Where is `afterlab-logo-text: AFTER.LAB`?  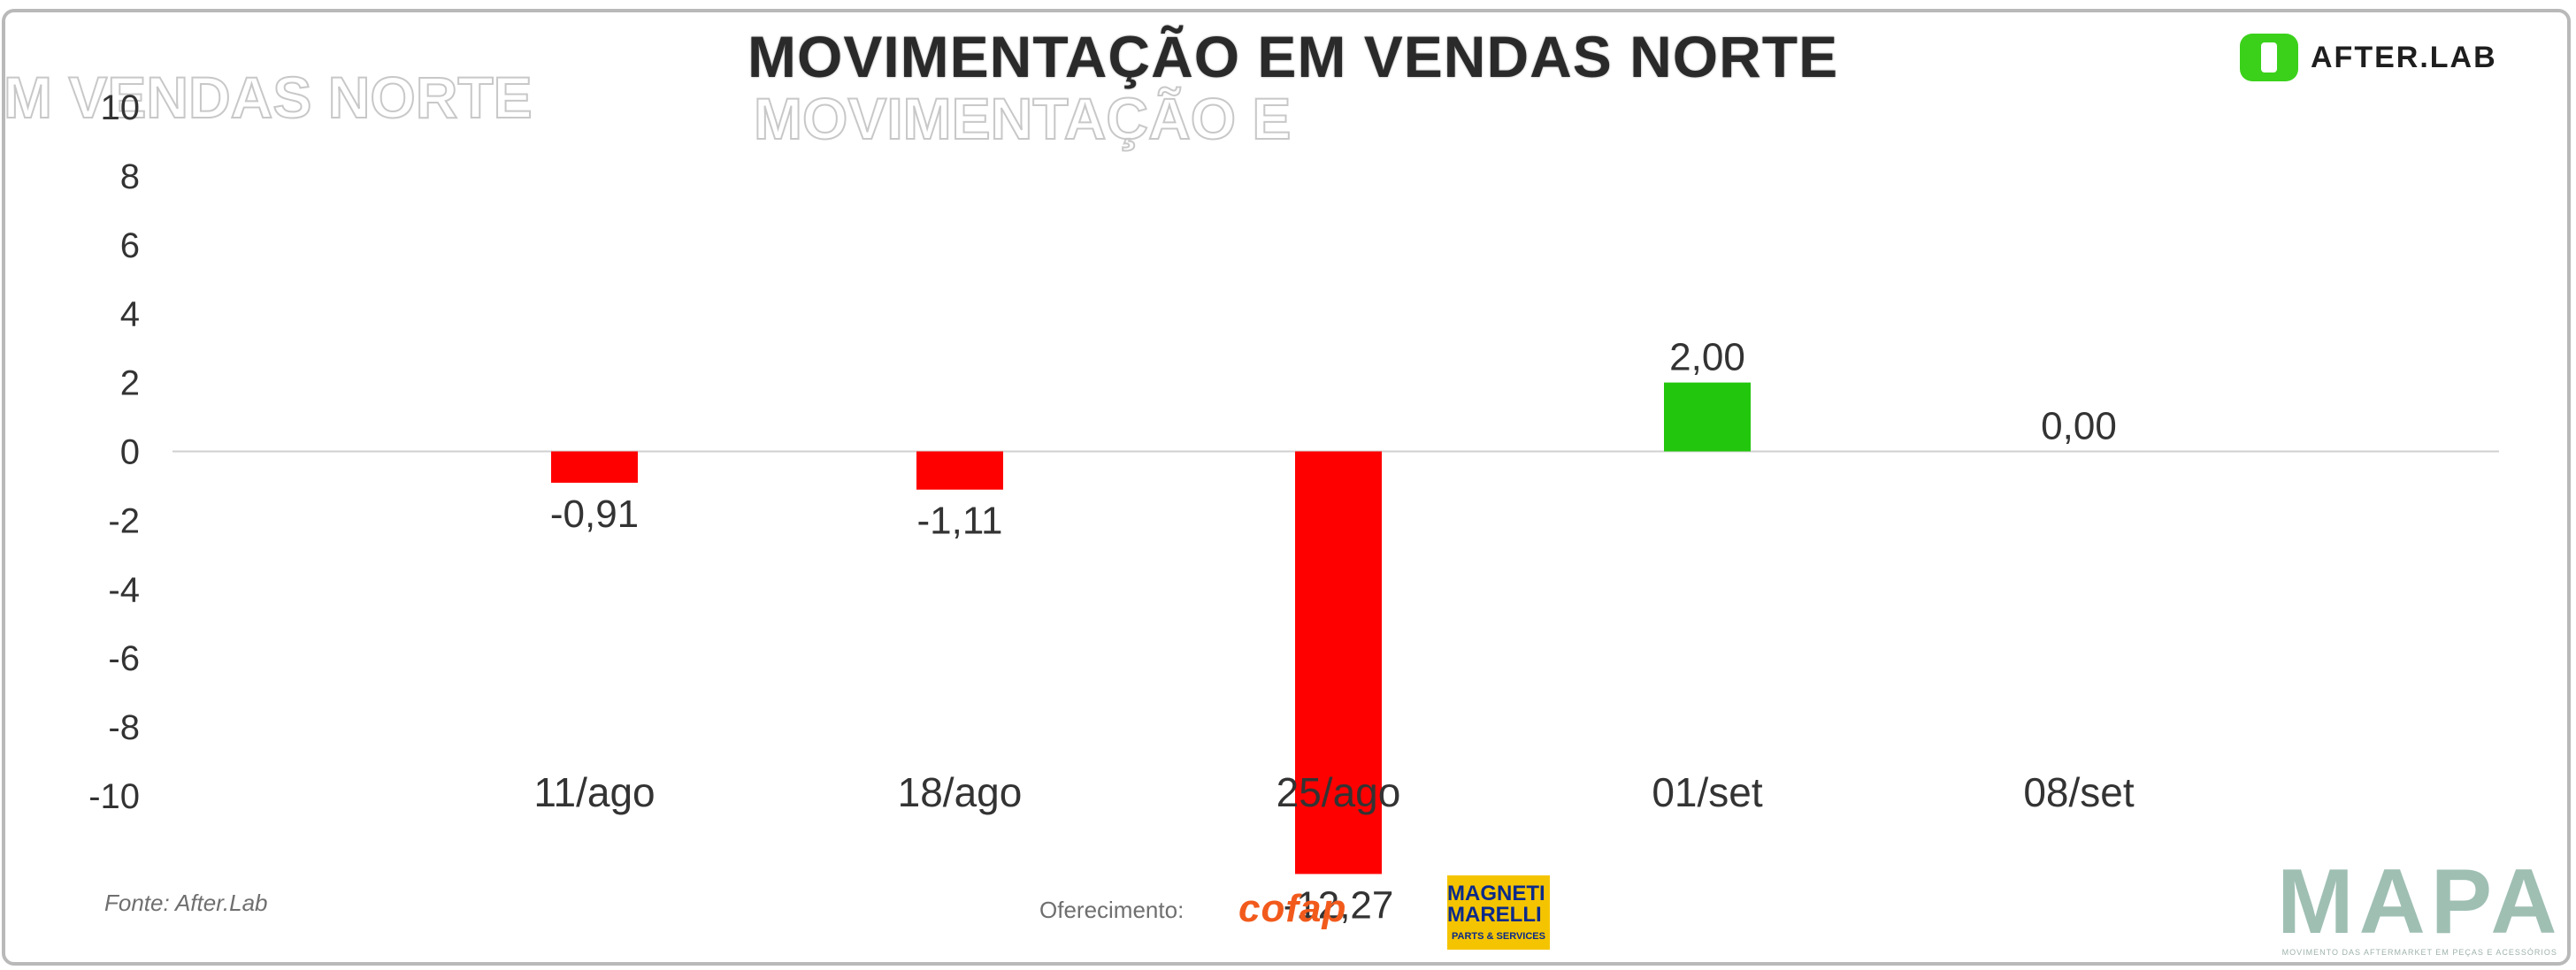 afterlab-logo-text: AFTER.LAB is located at coordinates (2404, 57).